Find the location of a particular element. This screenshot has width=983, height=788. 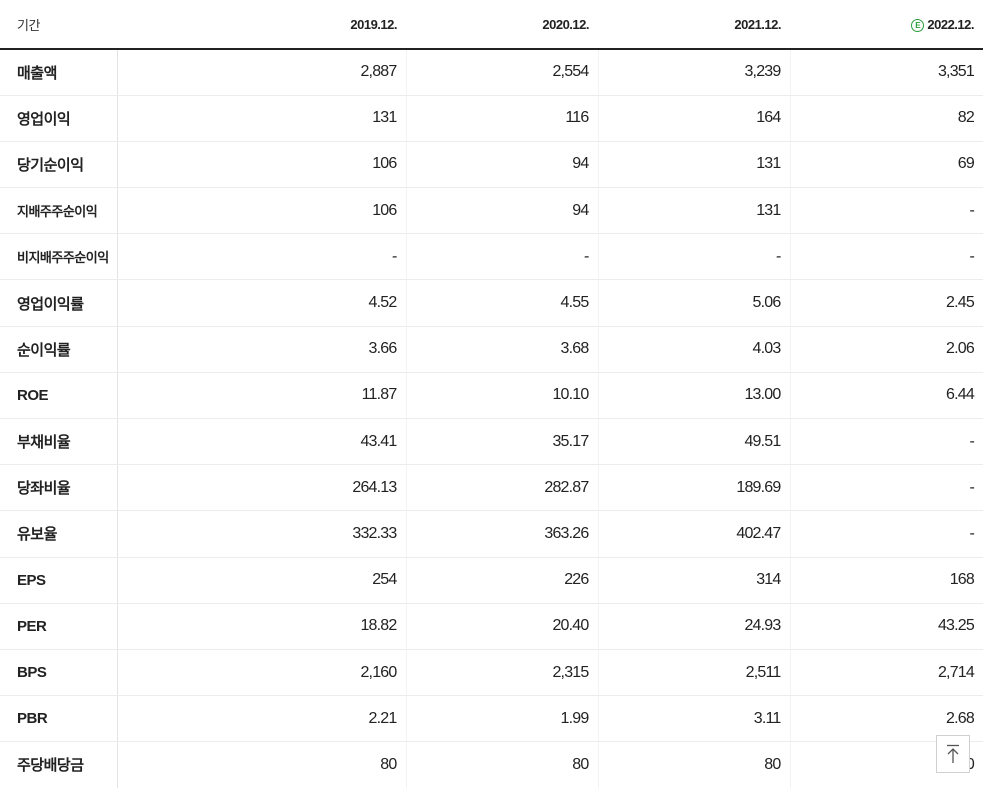

table-row-controlling-net-income: 지배주주순이익 106 94 131- is located at coordinates (491, 211).